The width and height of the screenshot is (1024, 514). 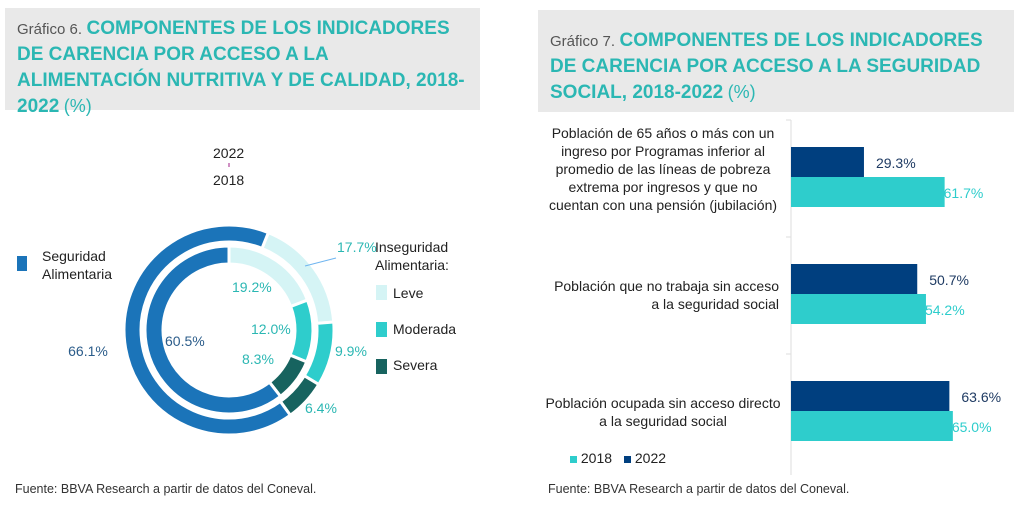 I want to click on bar-label-2018-1: 61.7%, so click(x=964, y=193).